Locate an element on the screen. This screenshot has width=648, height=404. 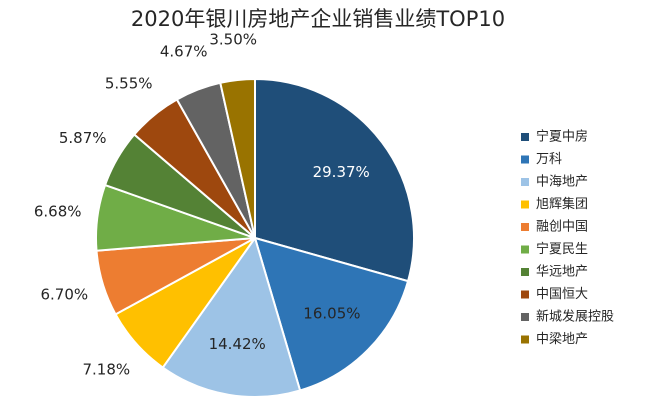
data-label-4: 7.18% is located at coordinates (106, 370).